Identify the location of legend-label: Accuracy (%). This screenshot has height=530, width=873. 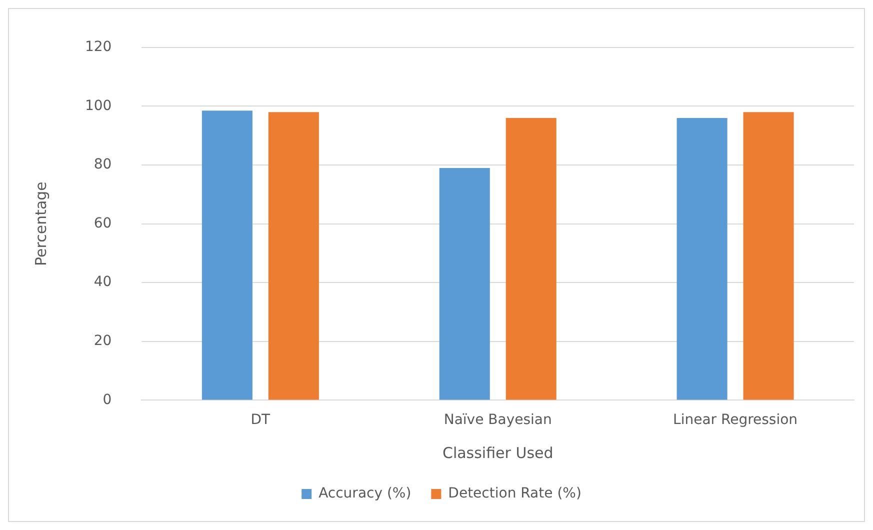
(365, 494).